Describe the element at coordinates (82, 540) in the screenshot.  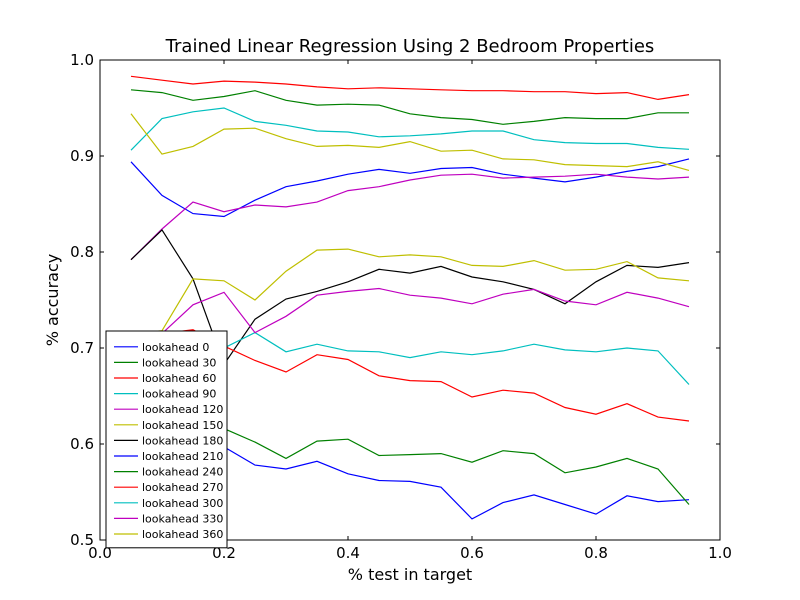
I see `y-tick-label: 0.5` at that location.